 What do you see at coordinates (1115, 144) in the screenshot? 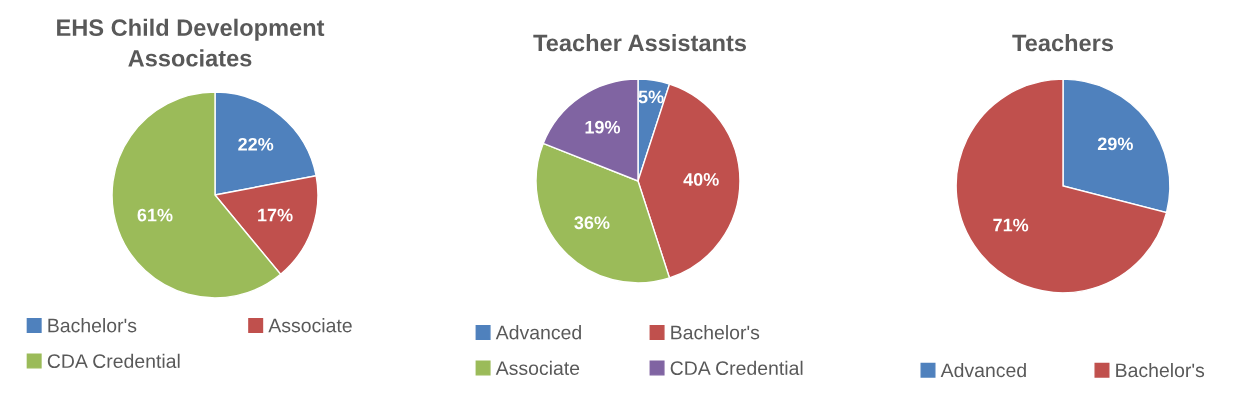
I see `data-label: 29%` at bounding box center [1115, 144].